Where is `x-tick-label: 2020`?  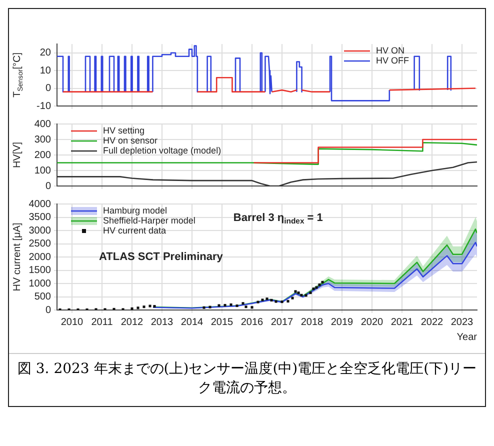
x-tick-label: 2020 is located at coordinates (372, 322).